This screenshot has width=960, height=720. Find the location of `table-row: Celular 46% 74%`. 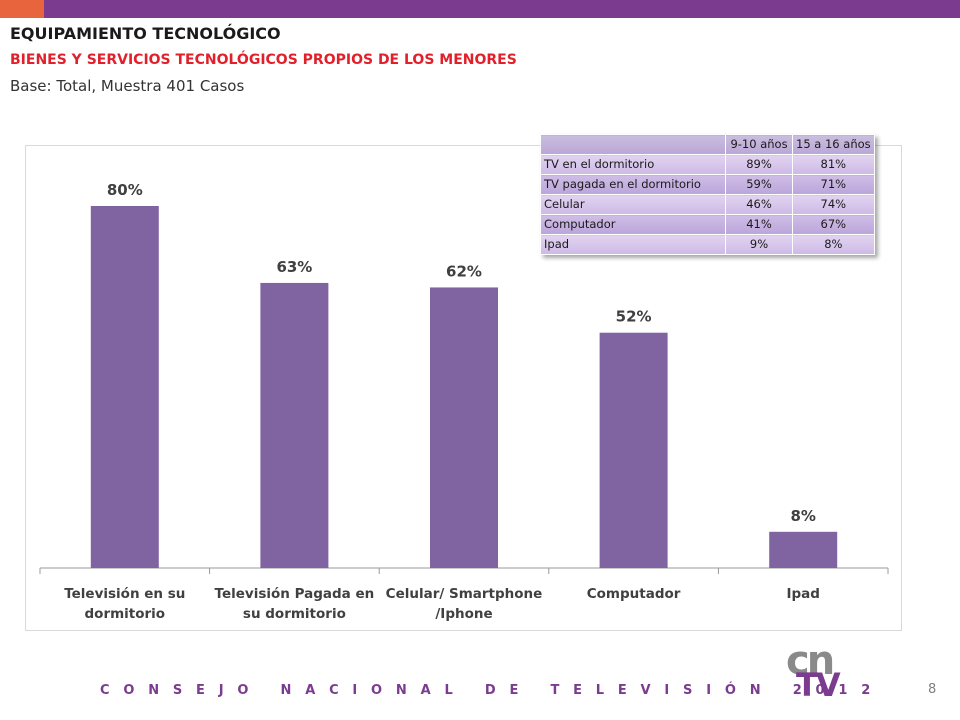

table-row: Celular 46% 74% is located at coordinates (707, 204).